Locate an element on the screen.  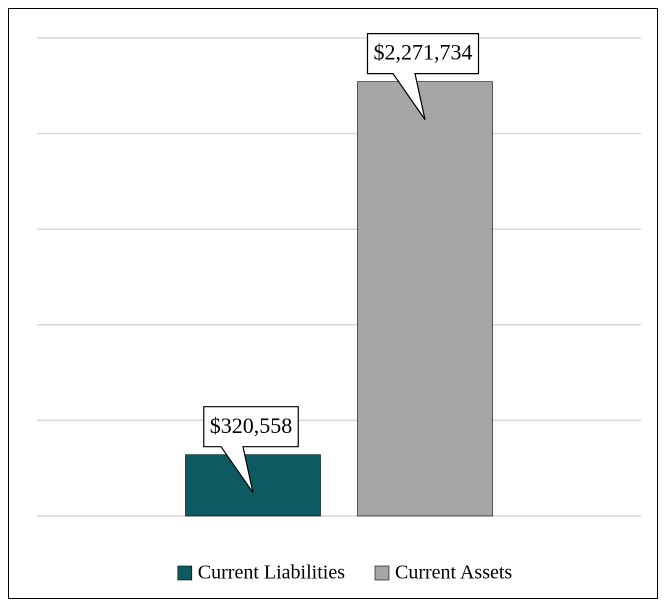
legend-label: Current Liabilities is located at coordinates (271, 573).